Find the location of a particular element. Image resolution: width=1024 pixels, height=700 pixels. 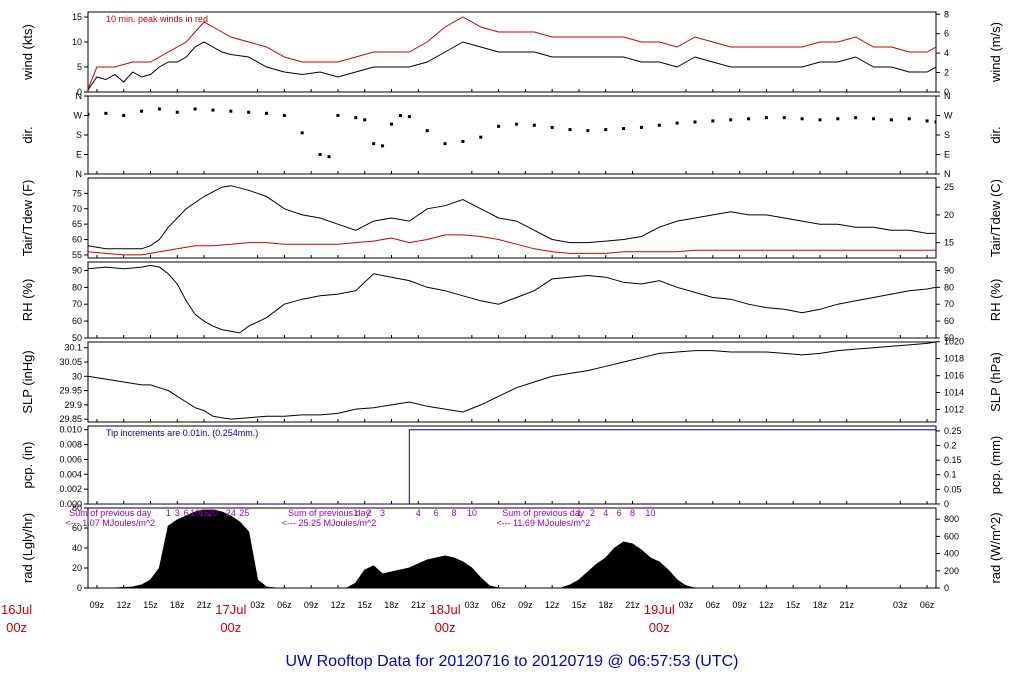

hour-marker: 15 is located at coordinates (204, 513).